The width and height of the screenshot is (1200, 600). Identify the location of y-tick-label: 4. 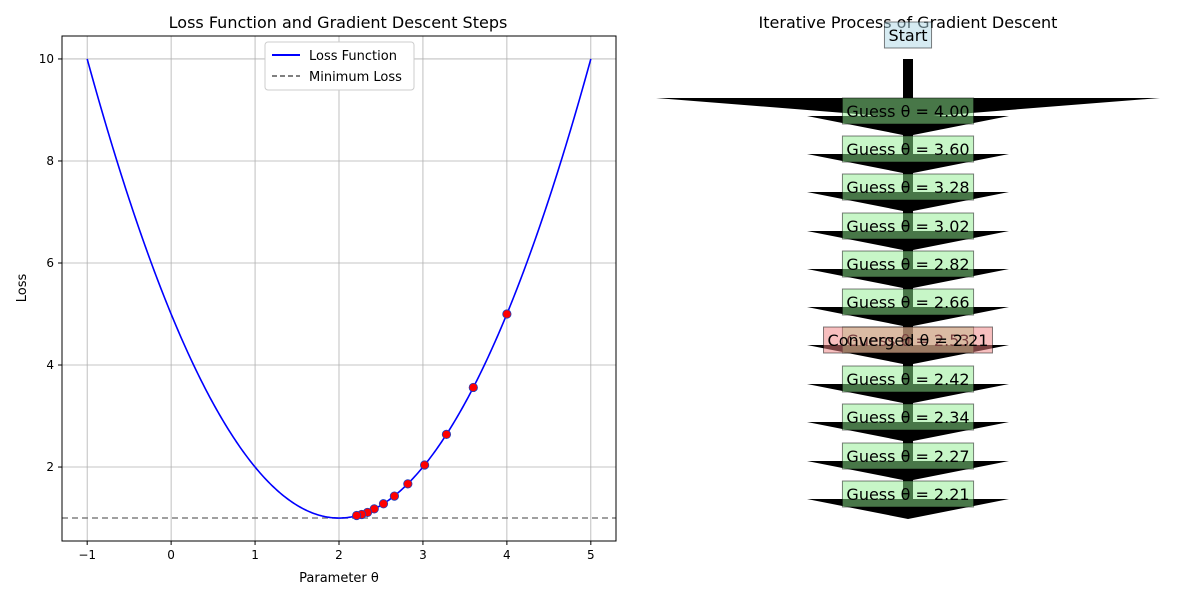
(50, 365).